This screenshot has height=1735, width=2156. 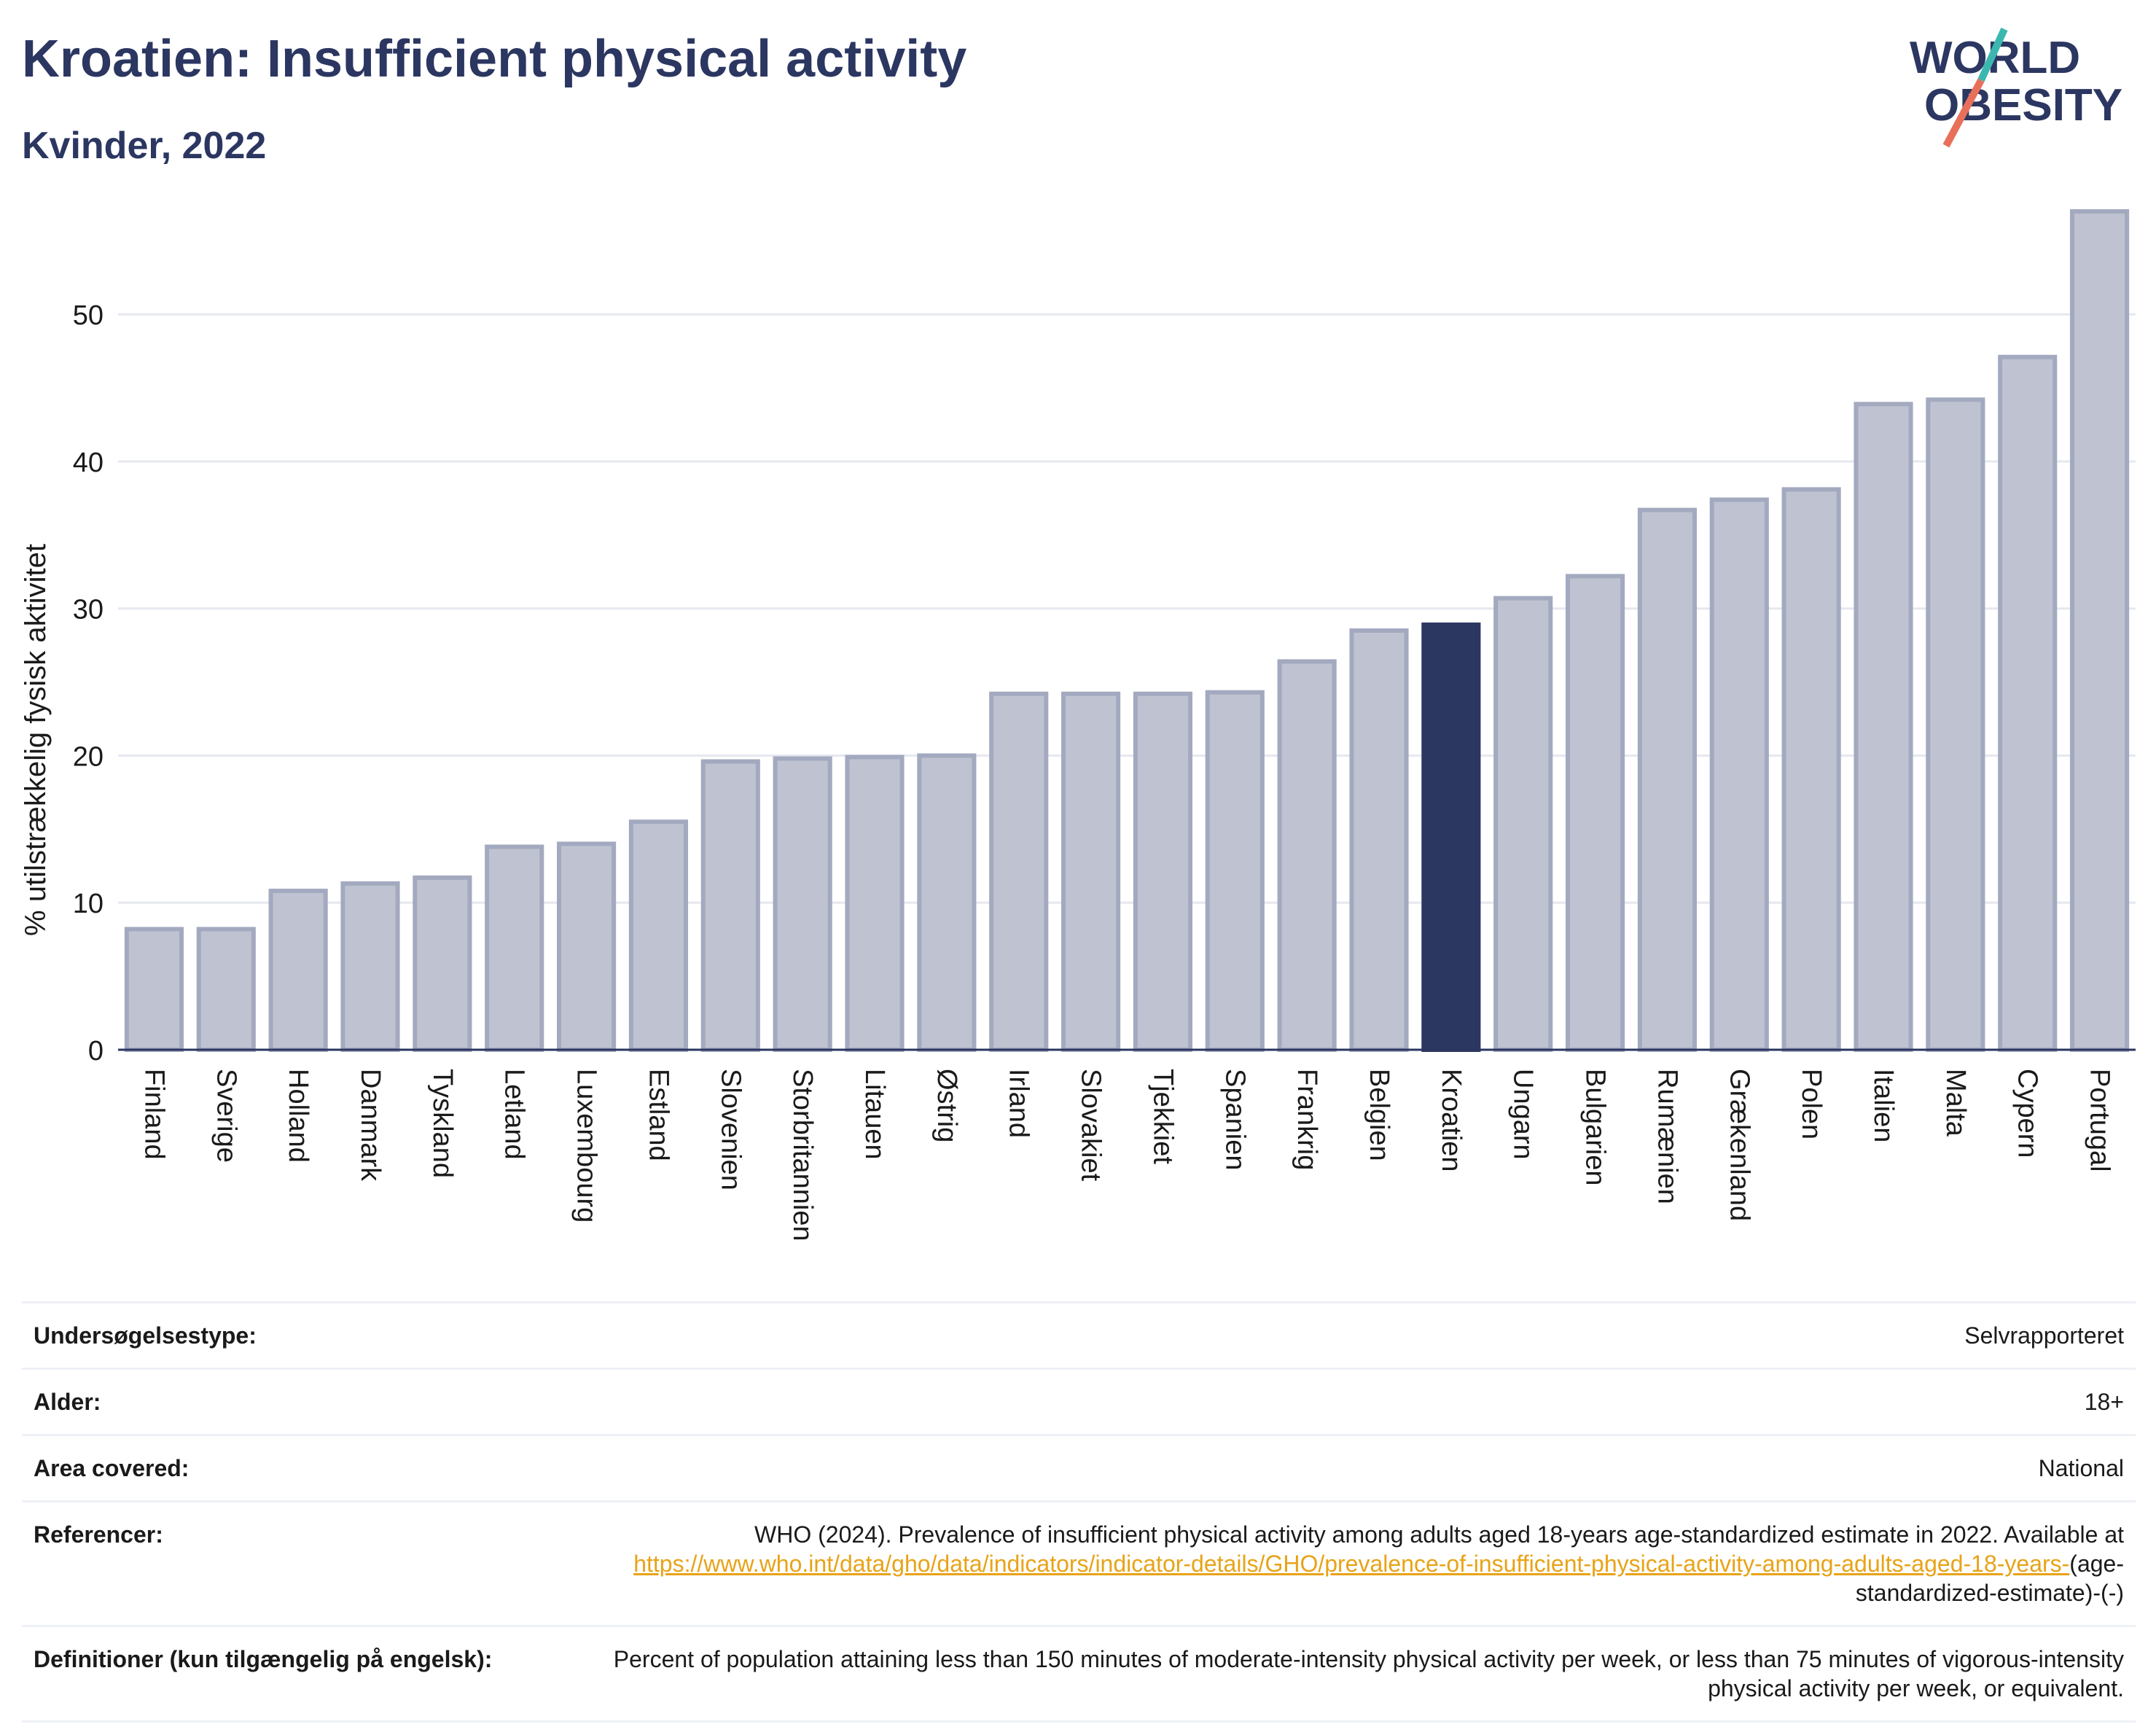 What do you see at coordinates (99, 1534) in the screenshot?
I see `info-label: Referencer:` at bounding box center [99, 1534].